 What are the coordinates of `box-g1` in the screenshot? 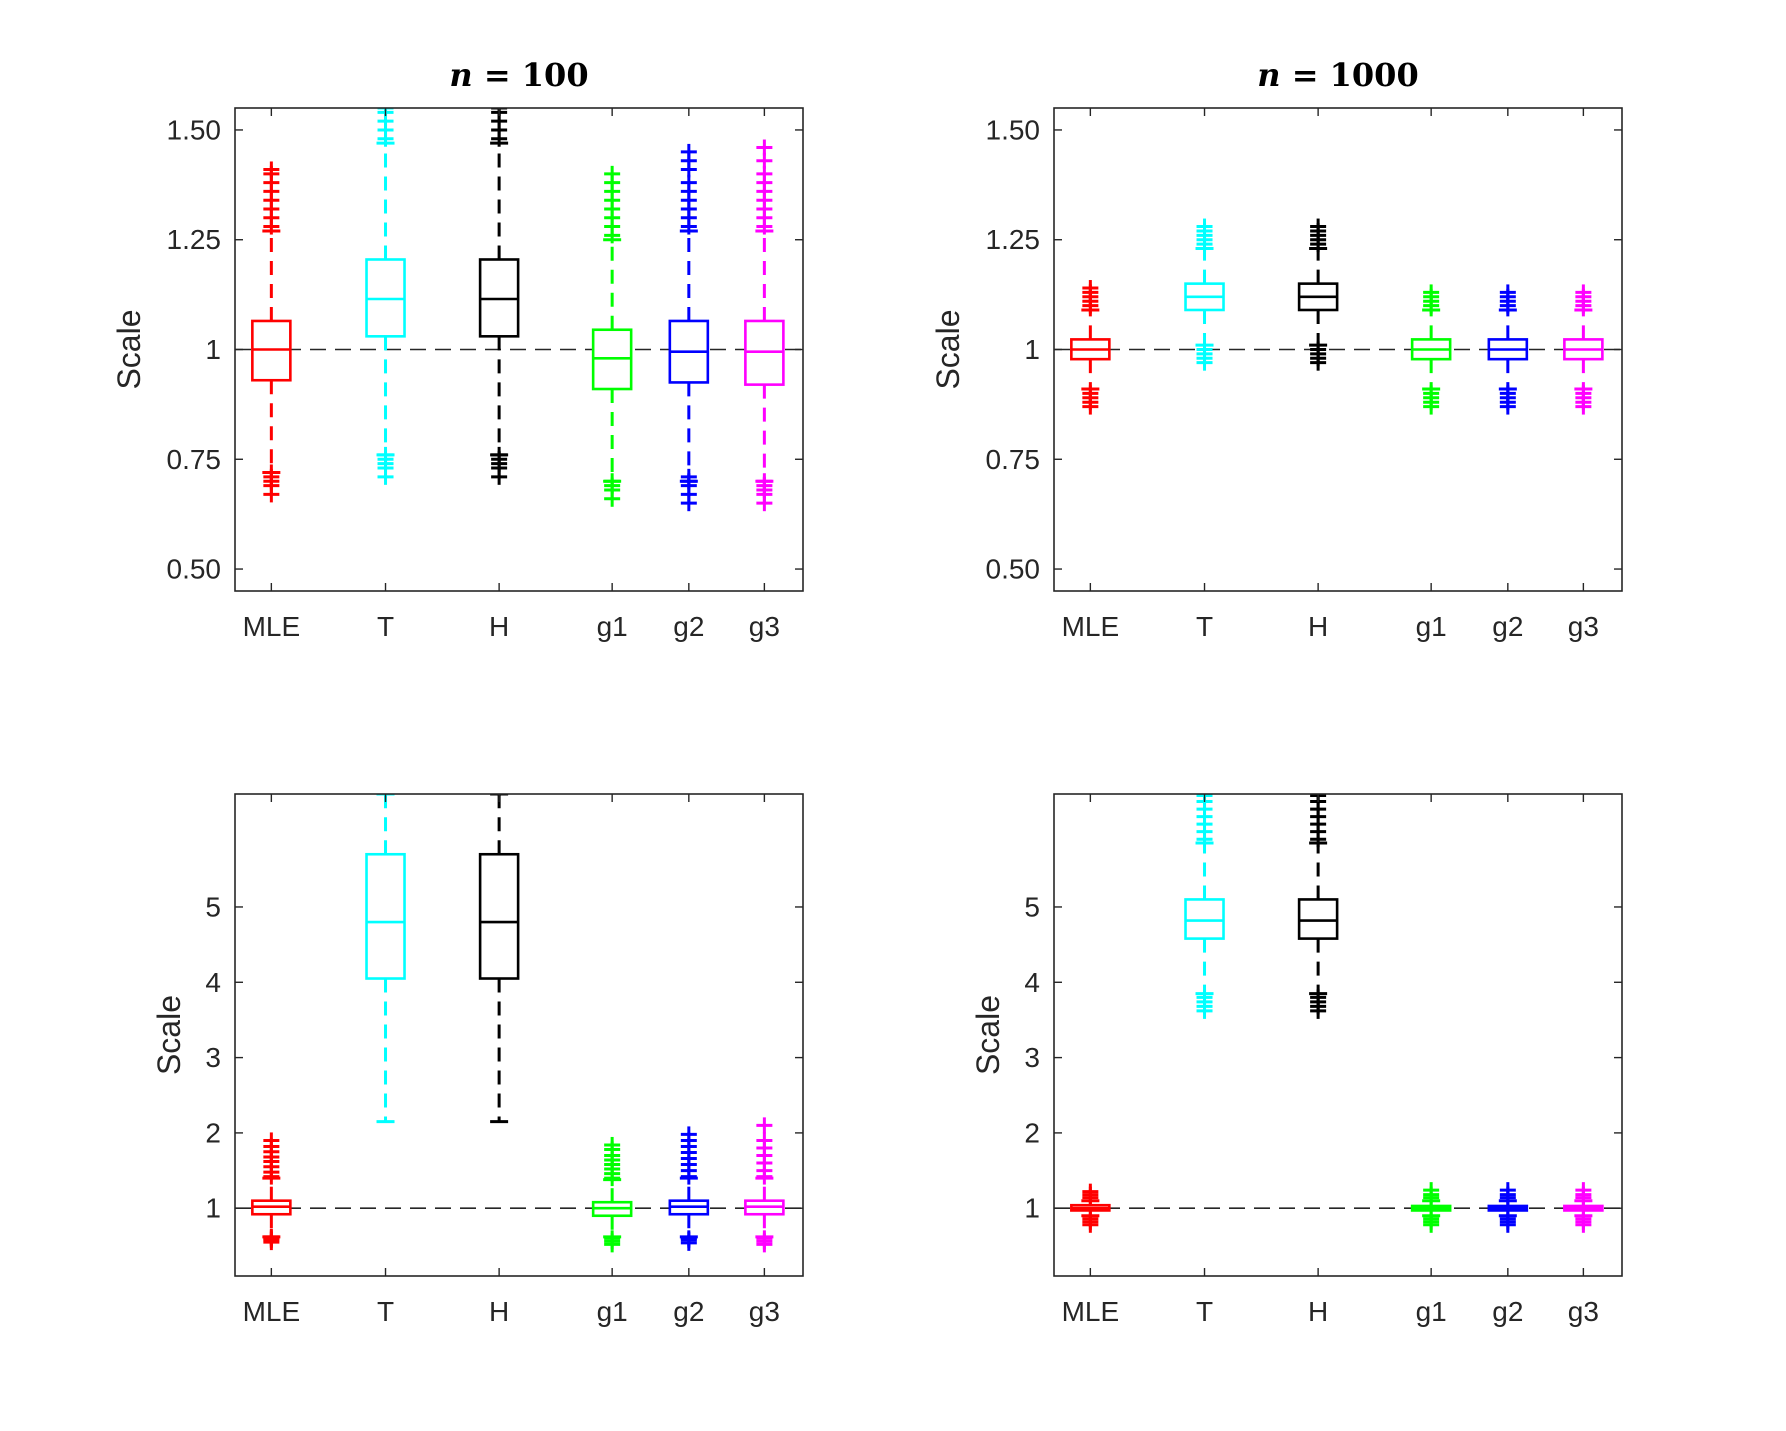 It's located at (612, 336).